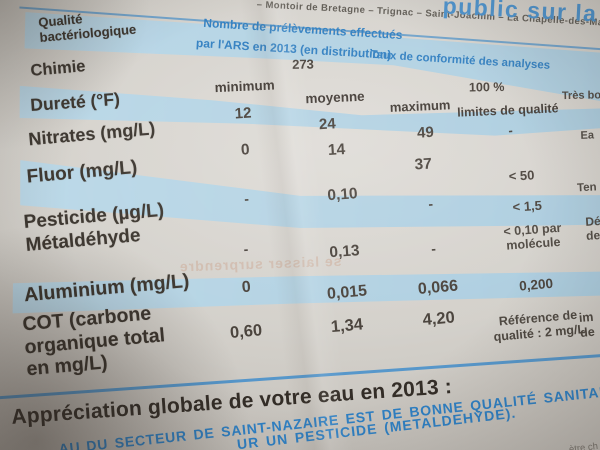  I want to click on durete-avg: 24, so click(327, 124).